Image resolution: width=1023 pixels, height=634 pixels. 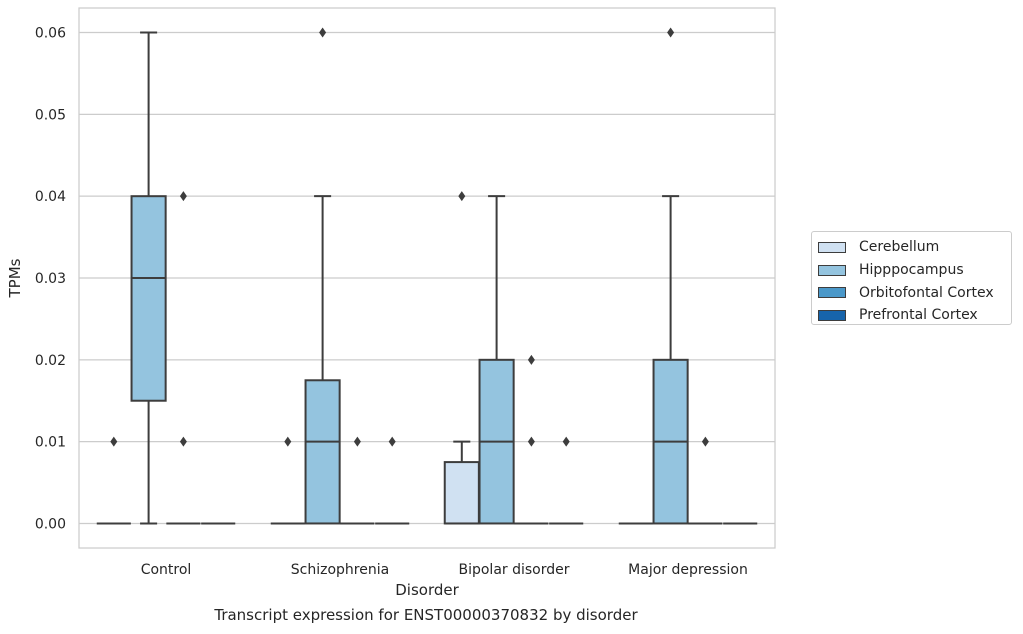 I want to click on legend-item: Cerebellum, so click(x=914, y=247).